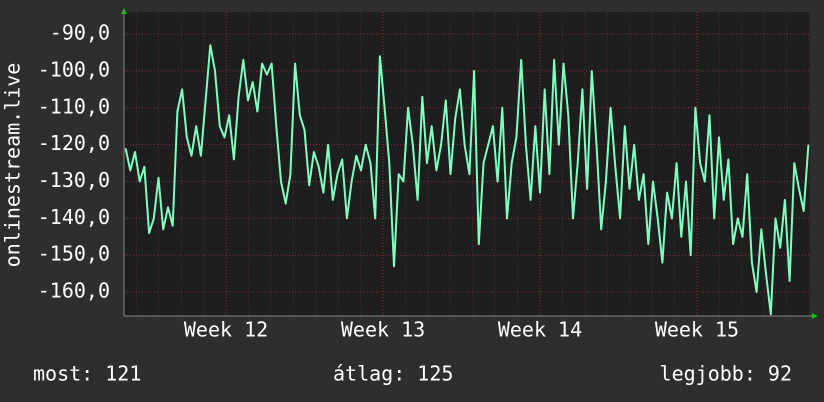 This screenshot has width=824, height=402. Describe the element at coordinates (226, 330) in the screenshot. I see `x-tick-label: Week 12` at that location.